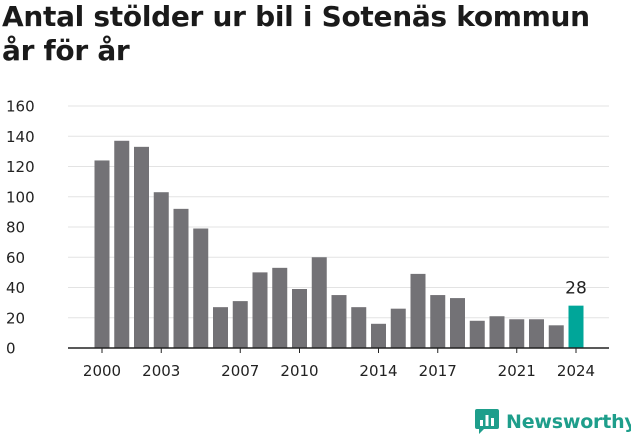  What do you see at coordinates (161, 270) in the screenshot?
I see `bar-2003` at bounding box center [161, 270].